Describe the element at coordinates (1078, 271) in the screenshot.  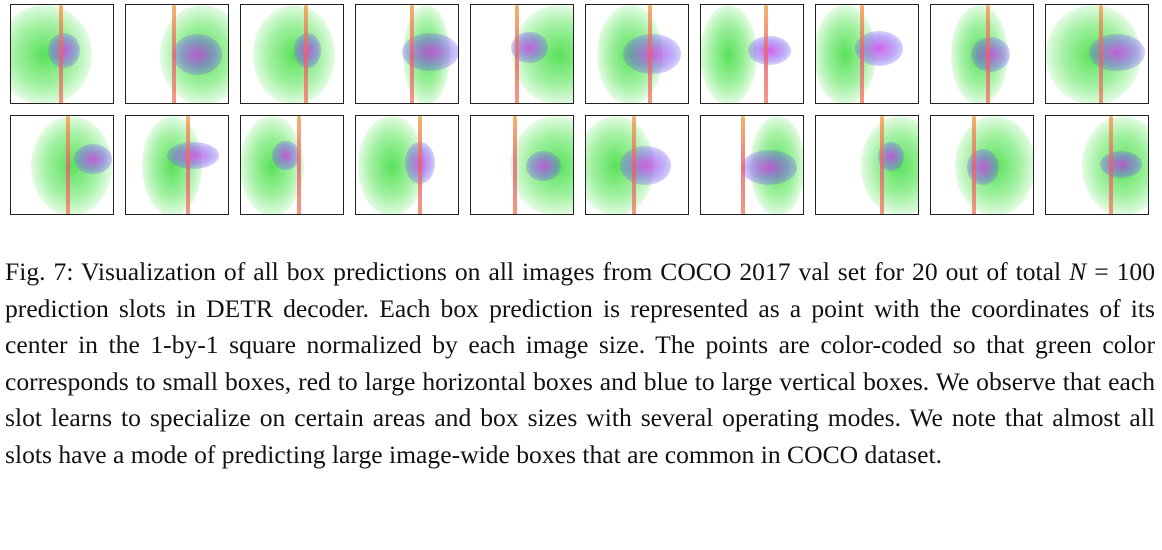
I see `math-variable: N` at that location.